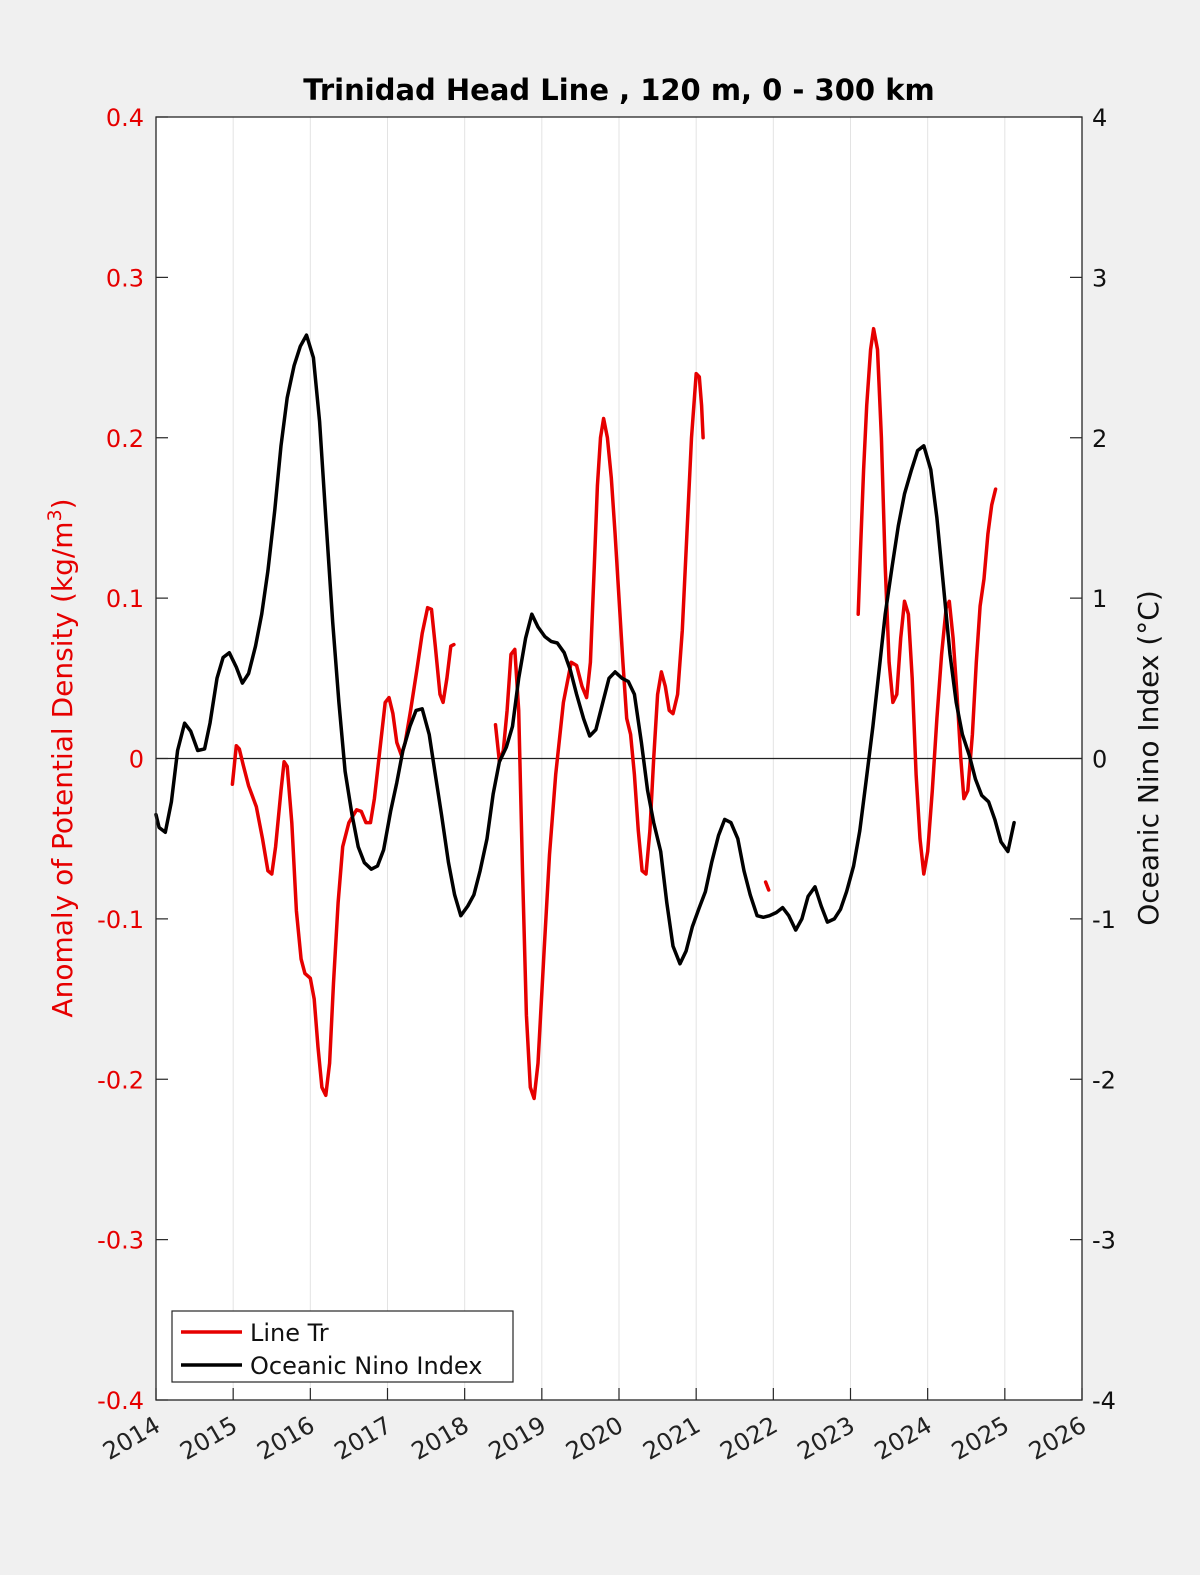 This screenshot has height=1575, width=1200. Describe the element at coordinates (55, 515) in the screenshot. I see `left-axis-label-superscript: 3` at that location.